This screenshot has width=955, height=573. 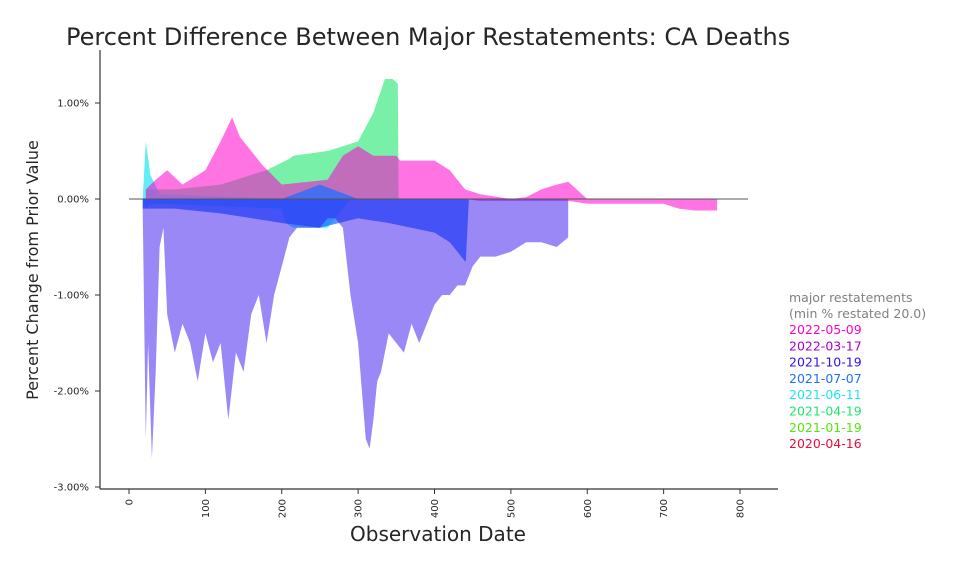 What do you see at coordinates (825, 427) in the screenshot?
I see `legend-entry: 2021-01-19` at bounding box center [825, 427].